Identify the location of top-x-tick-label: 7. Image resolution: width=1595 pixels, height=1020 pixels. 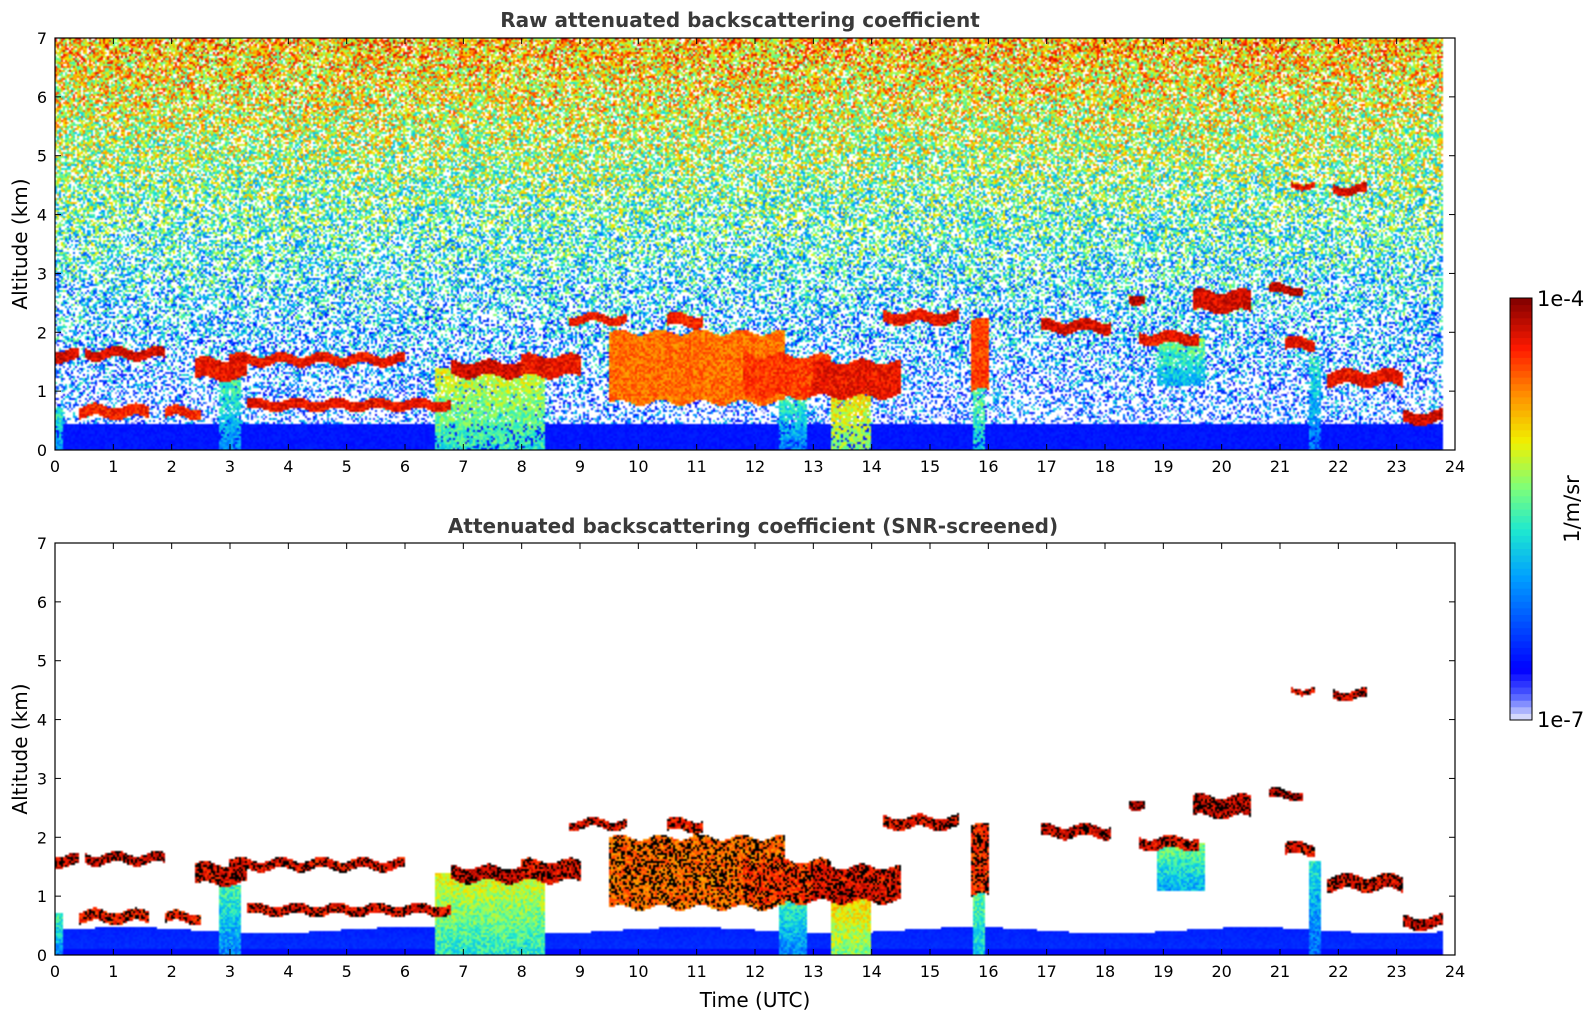
(463, 466).